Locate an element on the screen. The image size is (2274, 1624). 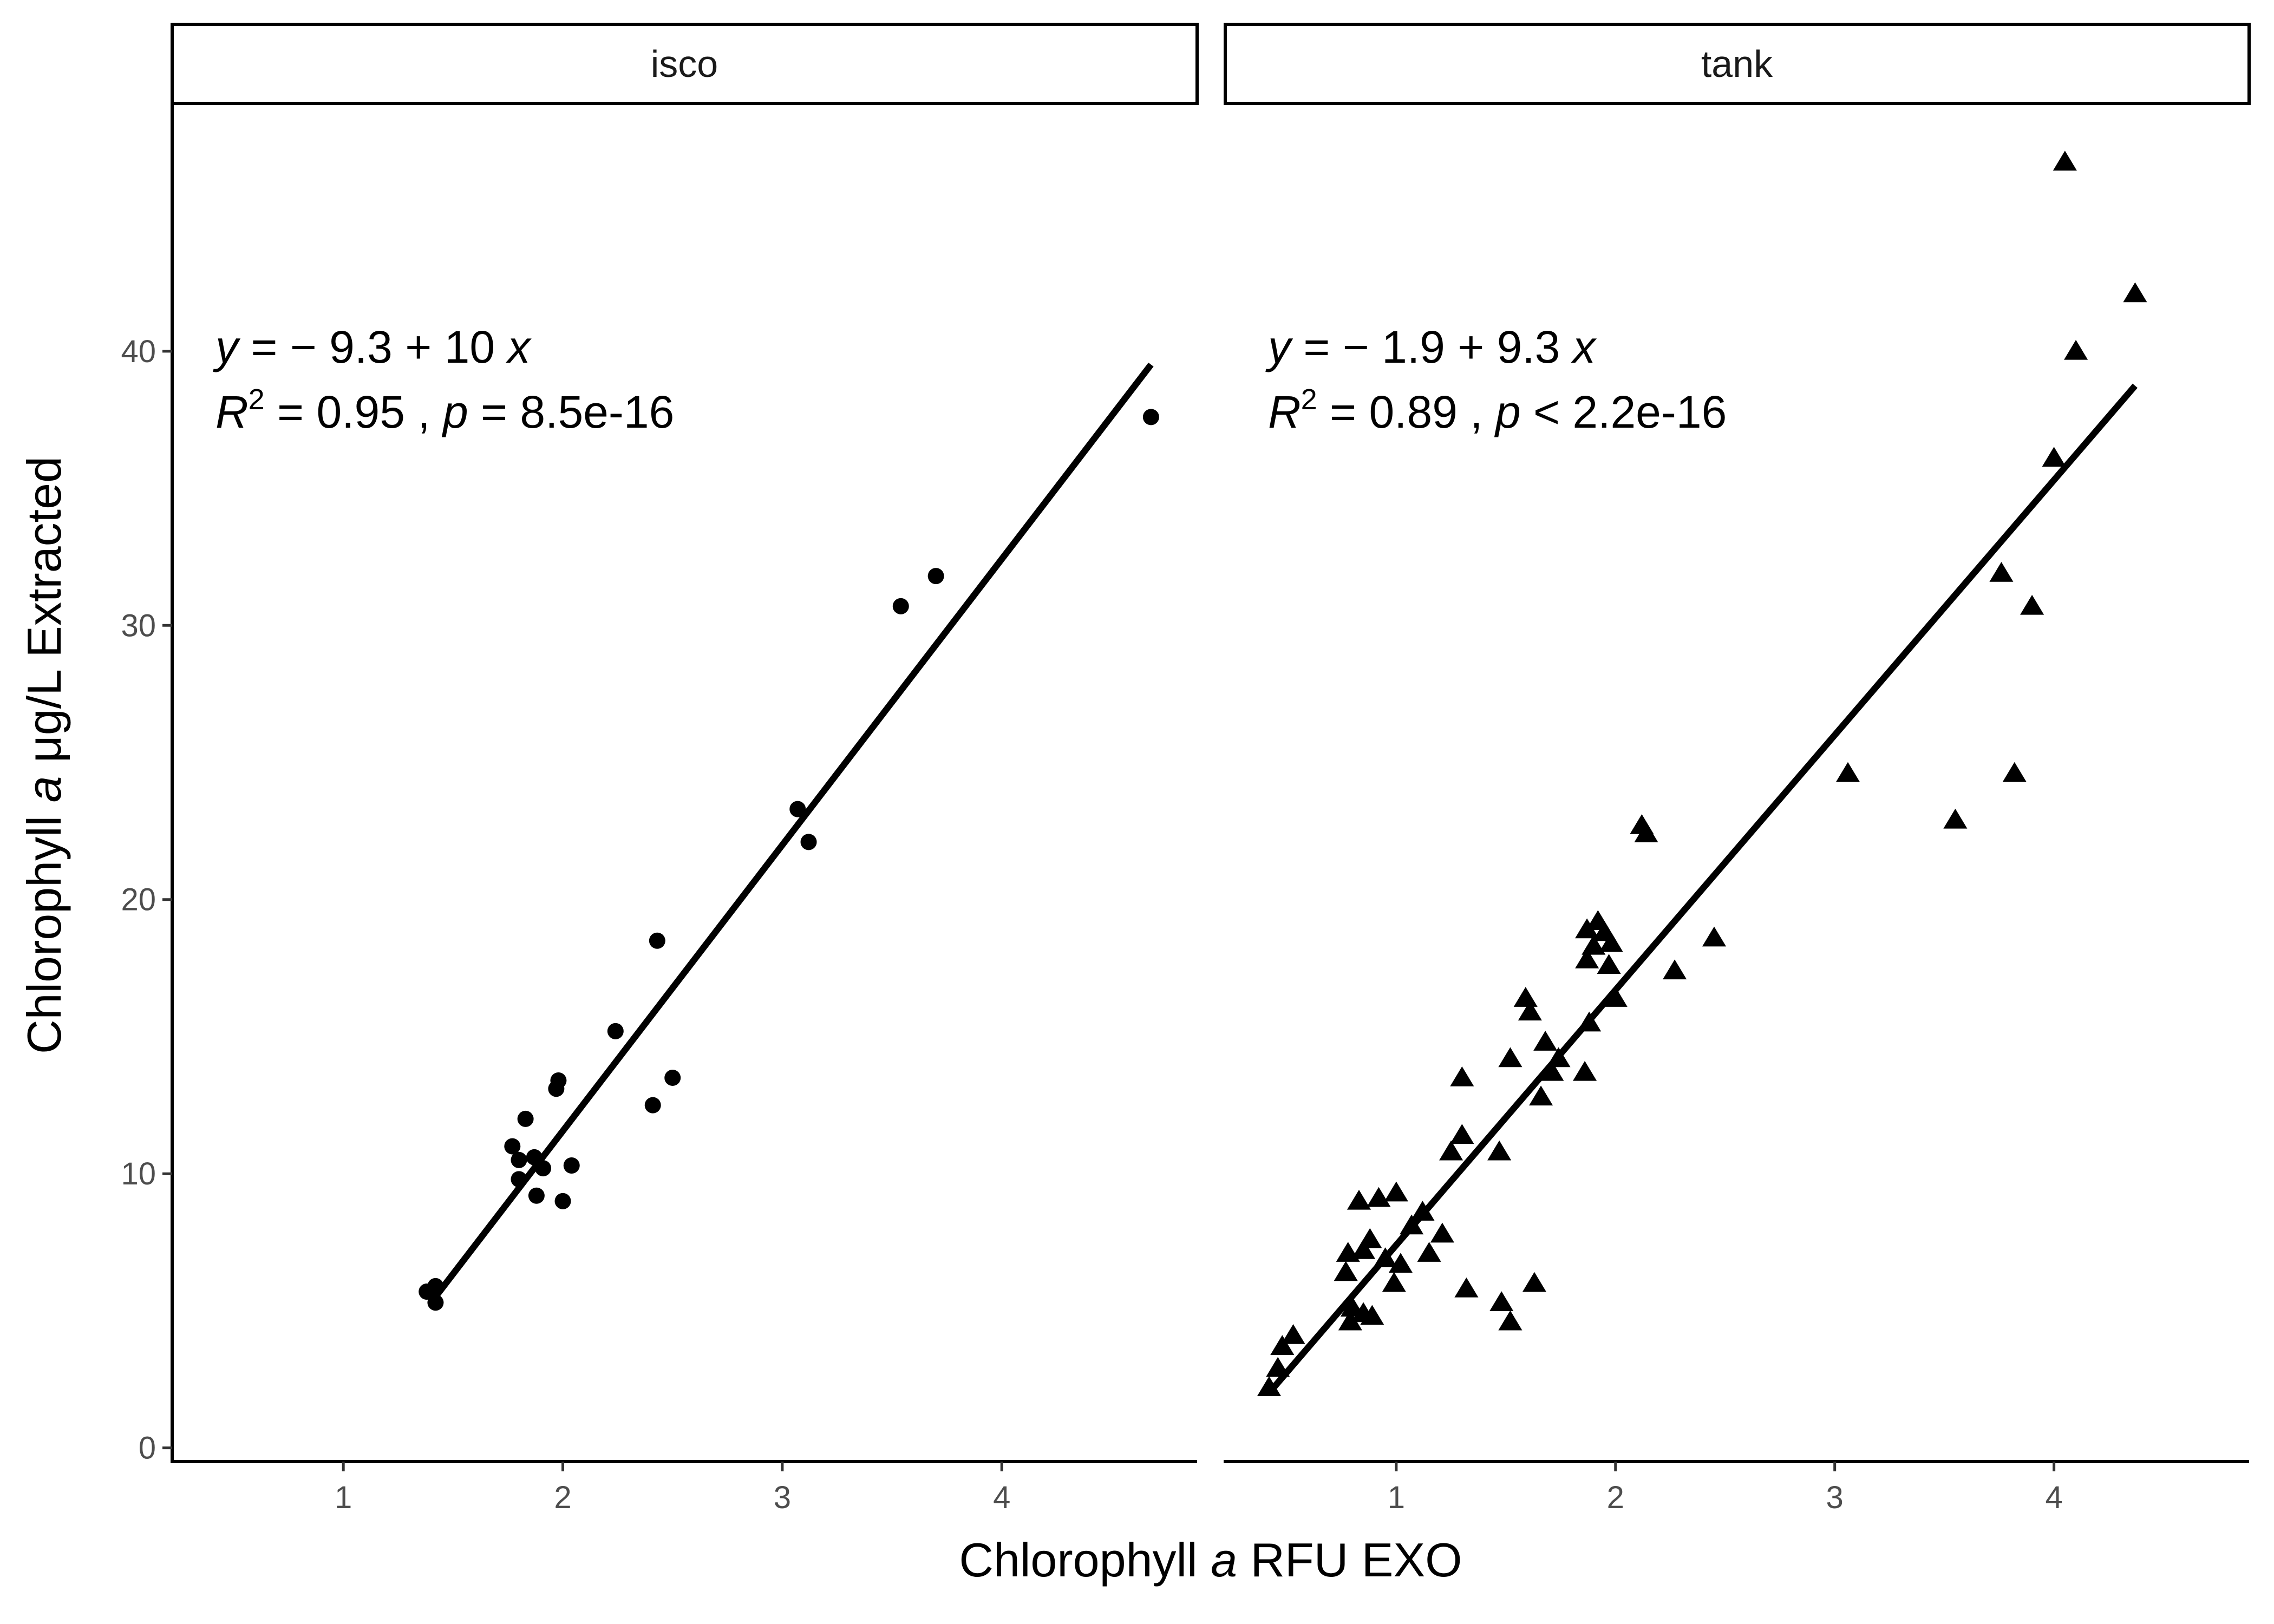
strip-label: isco is located at coordinates (685, 64).